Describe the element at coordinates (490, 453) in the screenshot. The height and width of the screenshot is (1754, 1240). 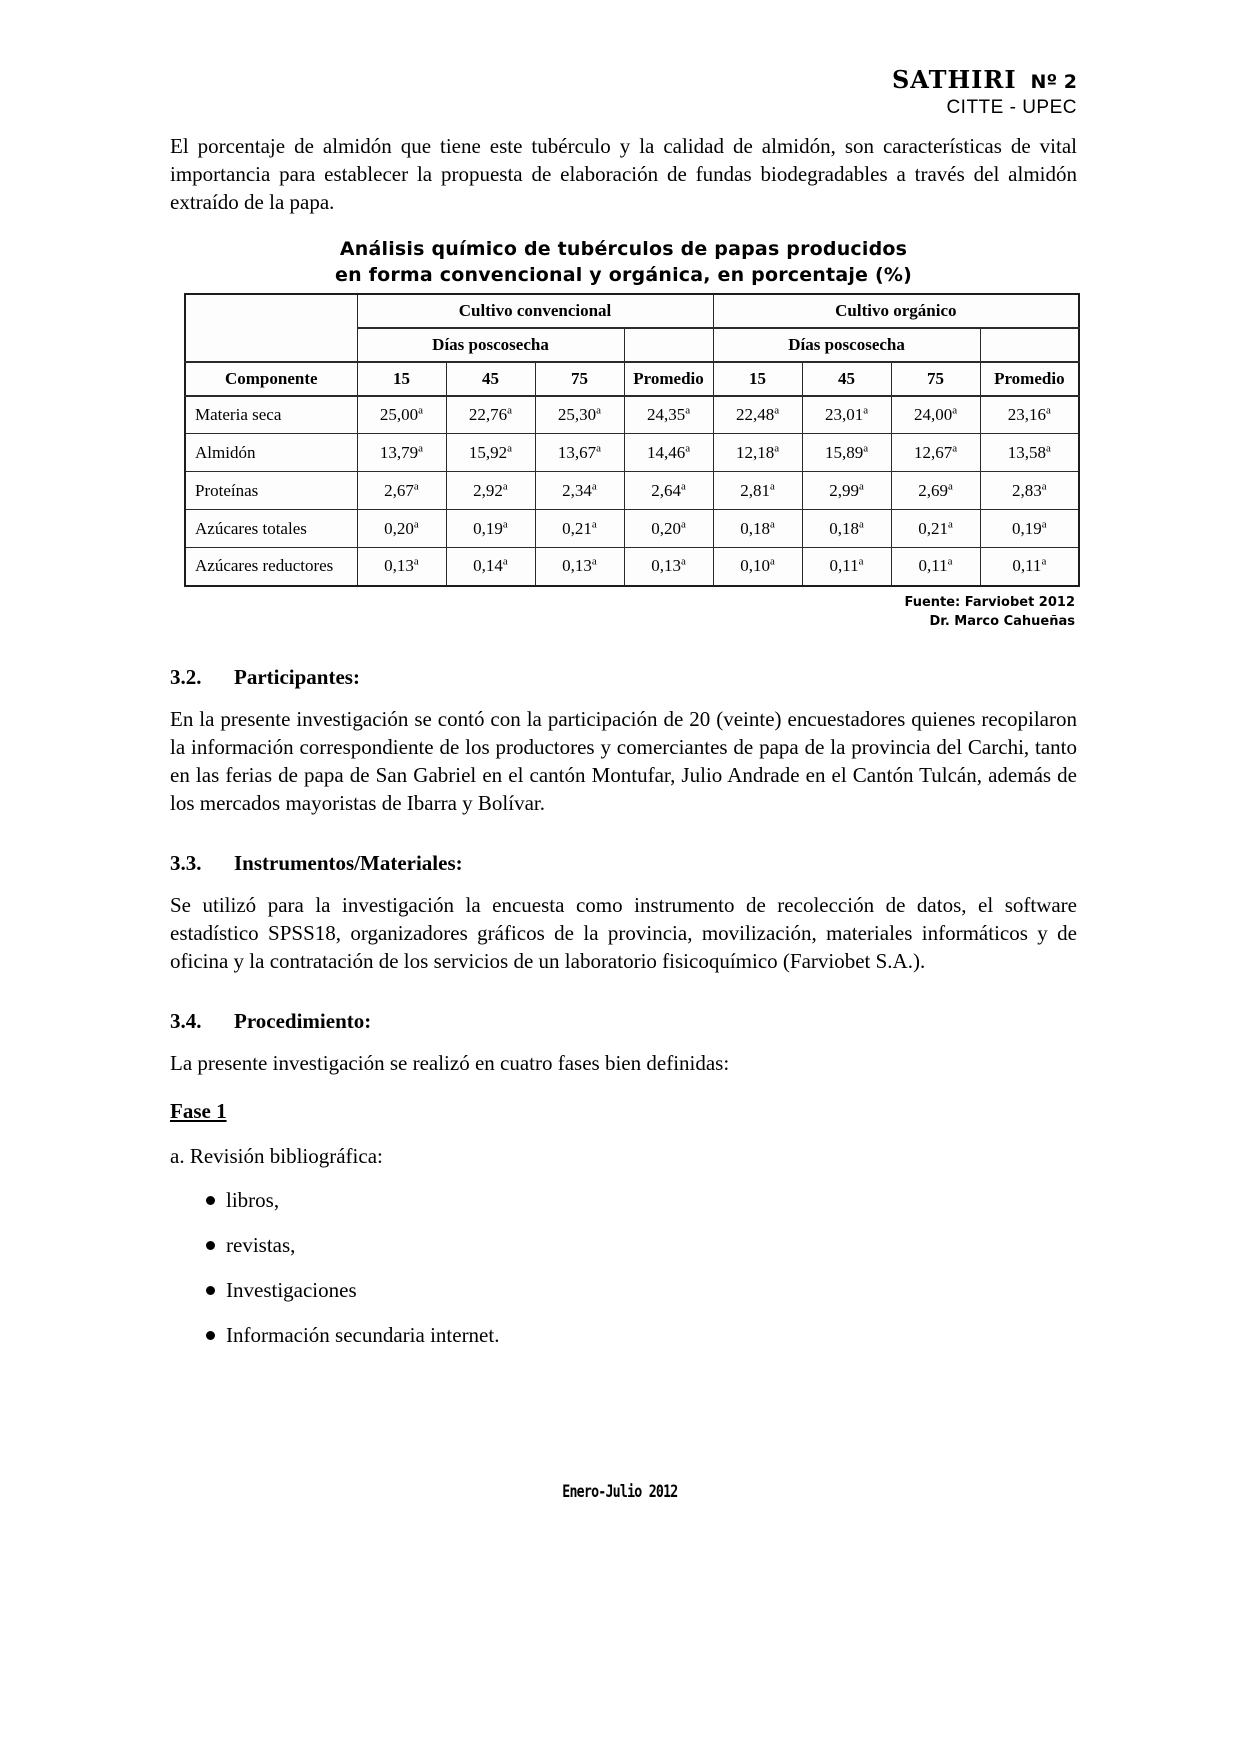
I see `value-cell: 15,92a` at that location.